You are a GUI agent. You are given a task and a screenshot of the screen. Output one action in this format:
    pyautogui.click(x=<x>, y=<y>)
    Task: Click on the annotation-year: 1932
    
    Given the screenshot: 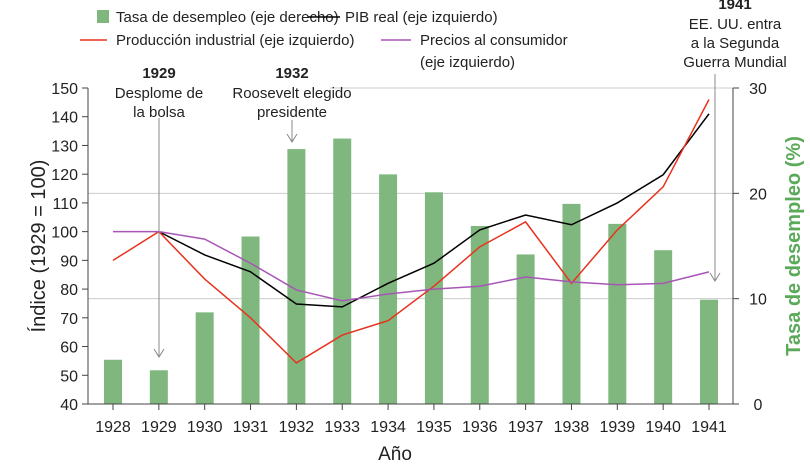 What is the action you would take?
    pyautogui.click(x=291, y=73)
    